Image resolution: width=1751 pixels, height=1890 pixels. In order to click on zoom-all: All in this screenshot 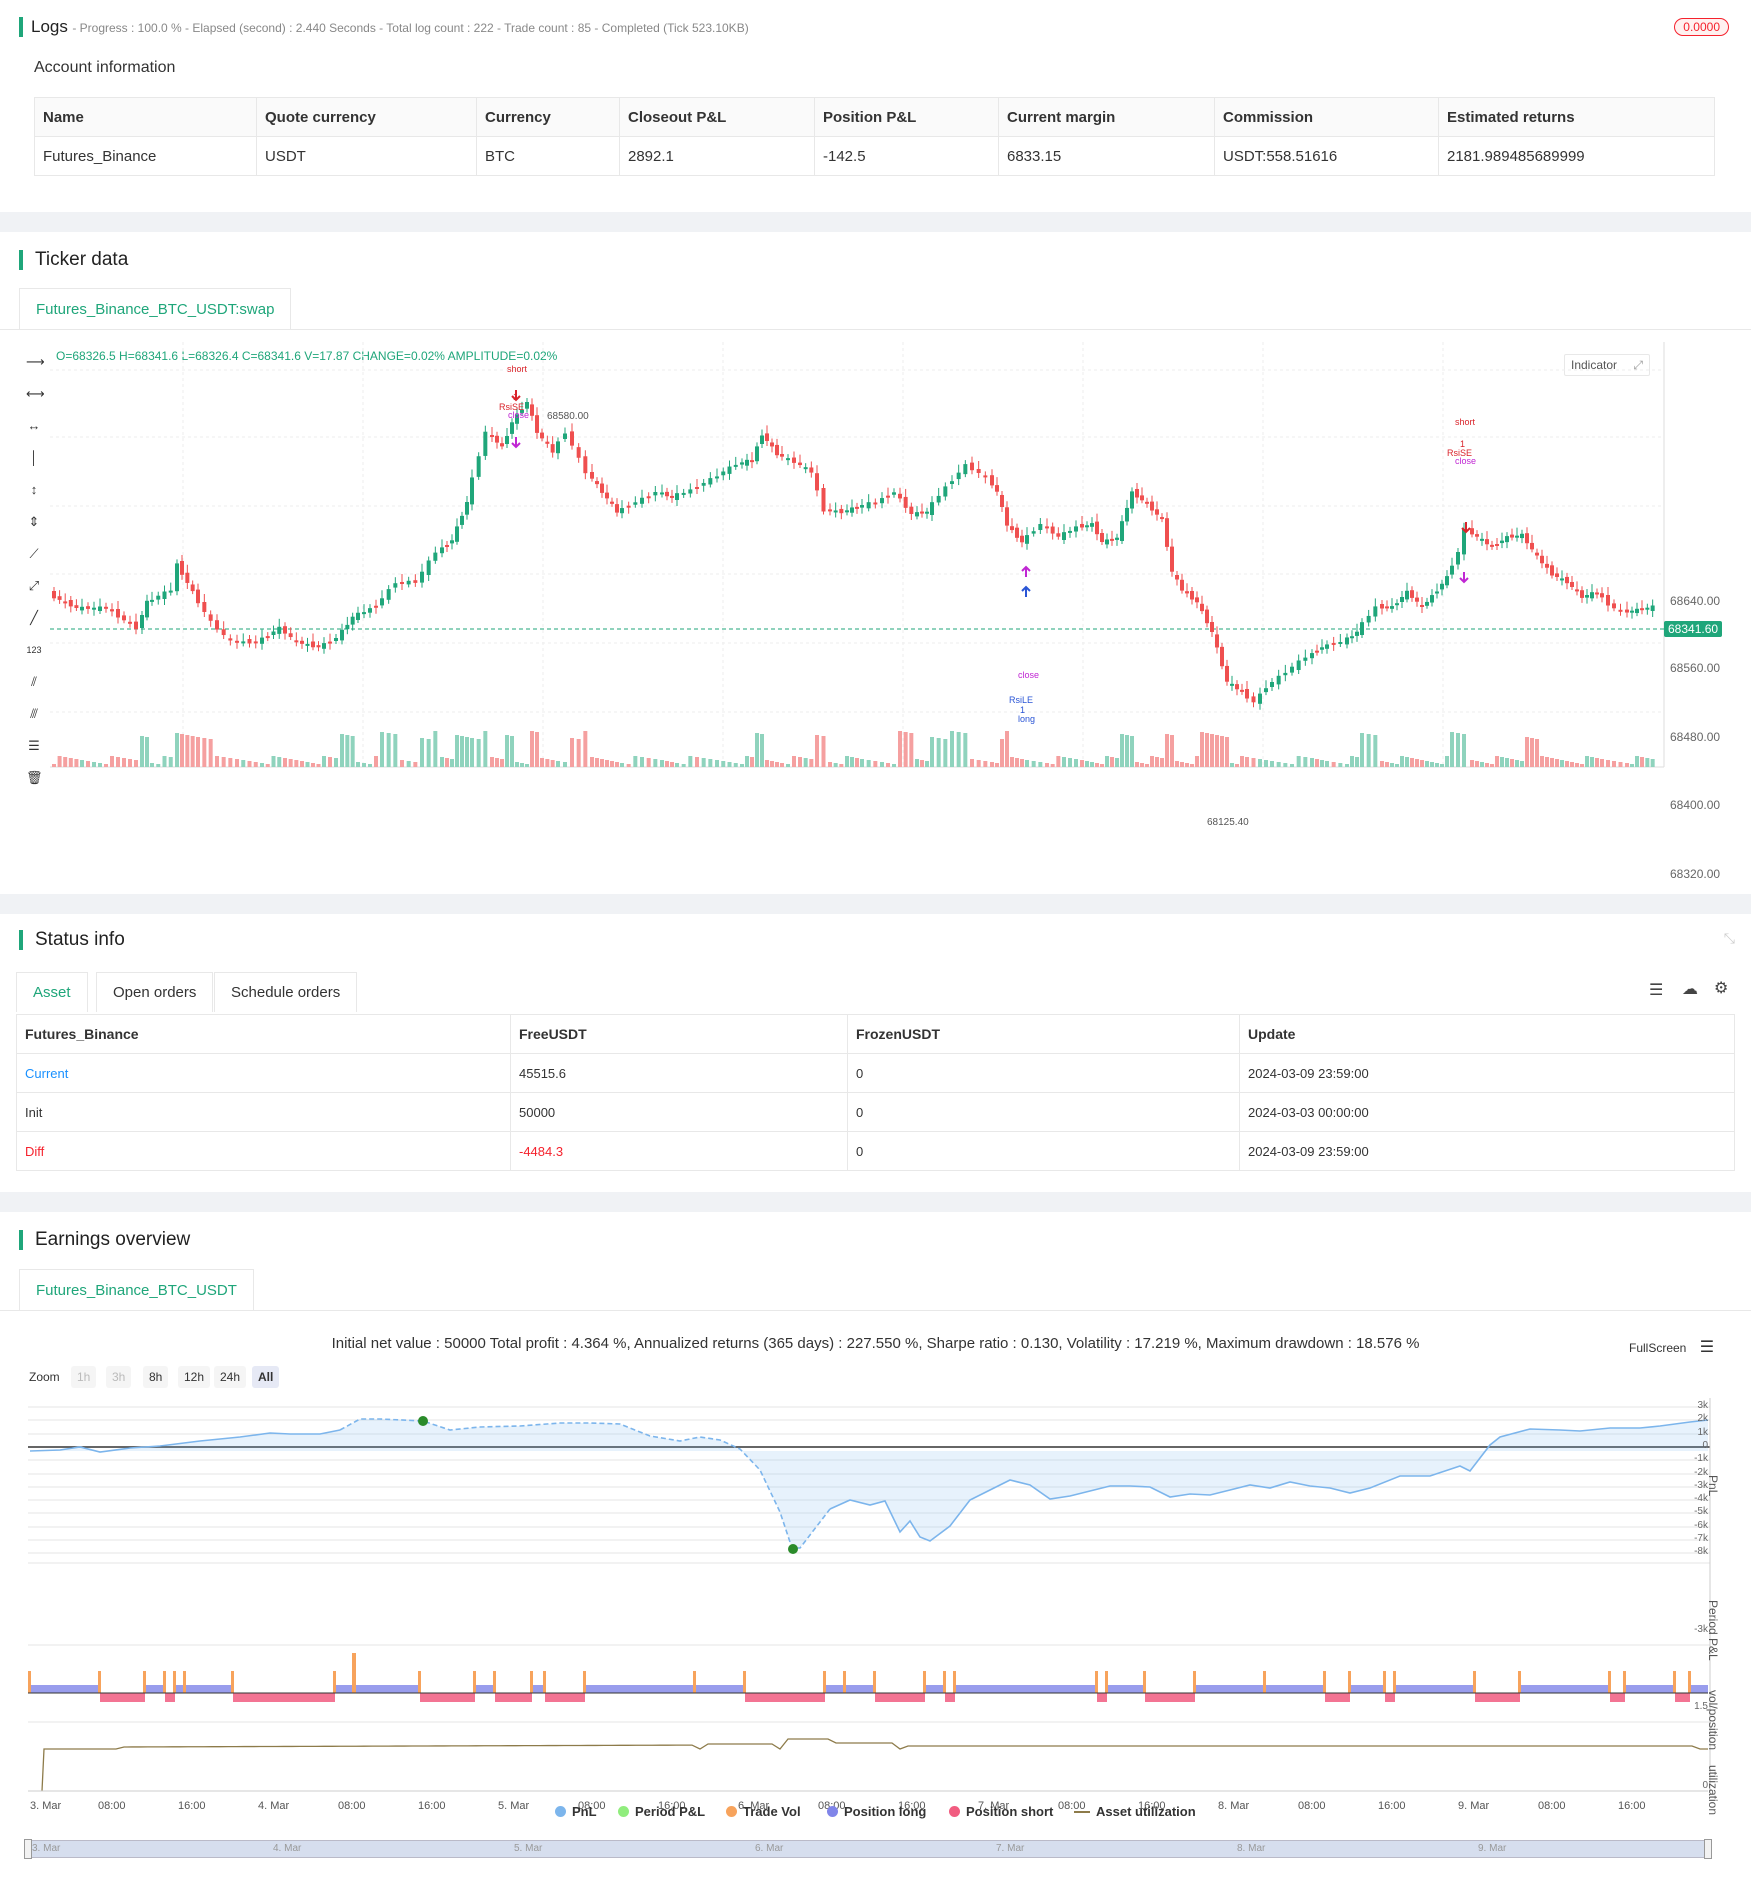, I will do `click(266, 1377)`.